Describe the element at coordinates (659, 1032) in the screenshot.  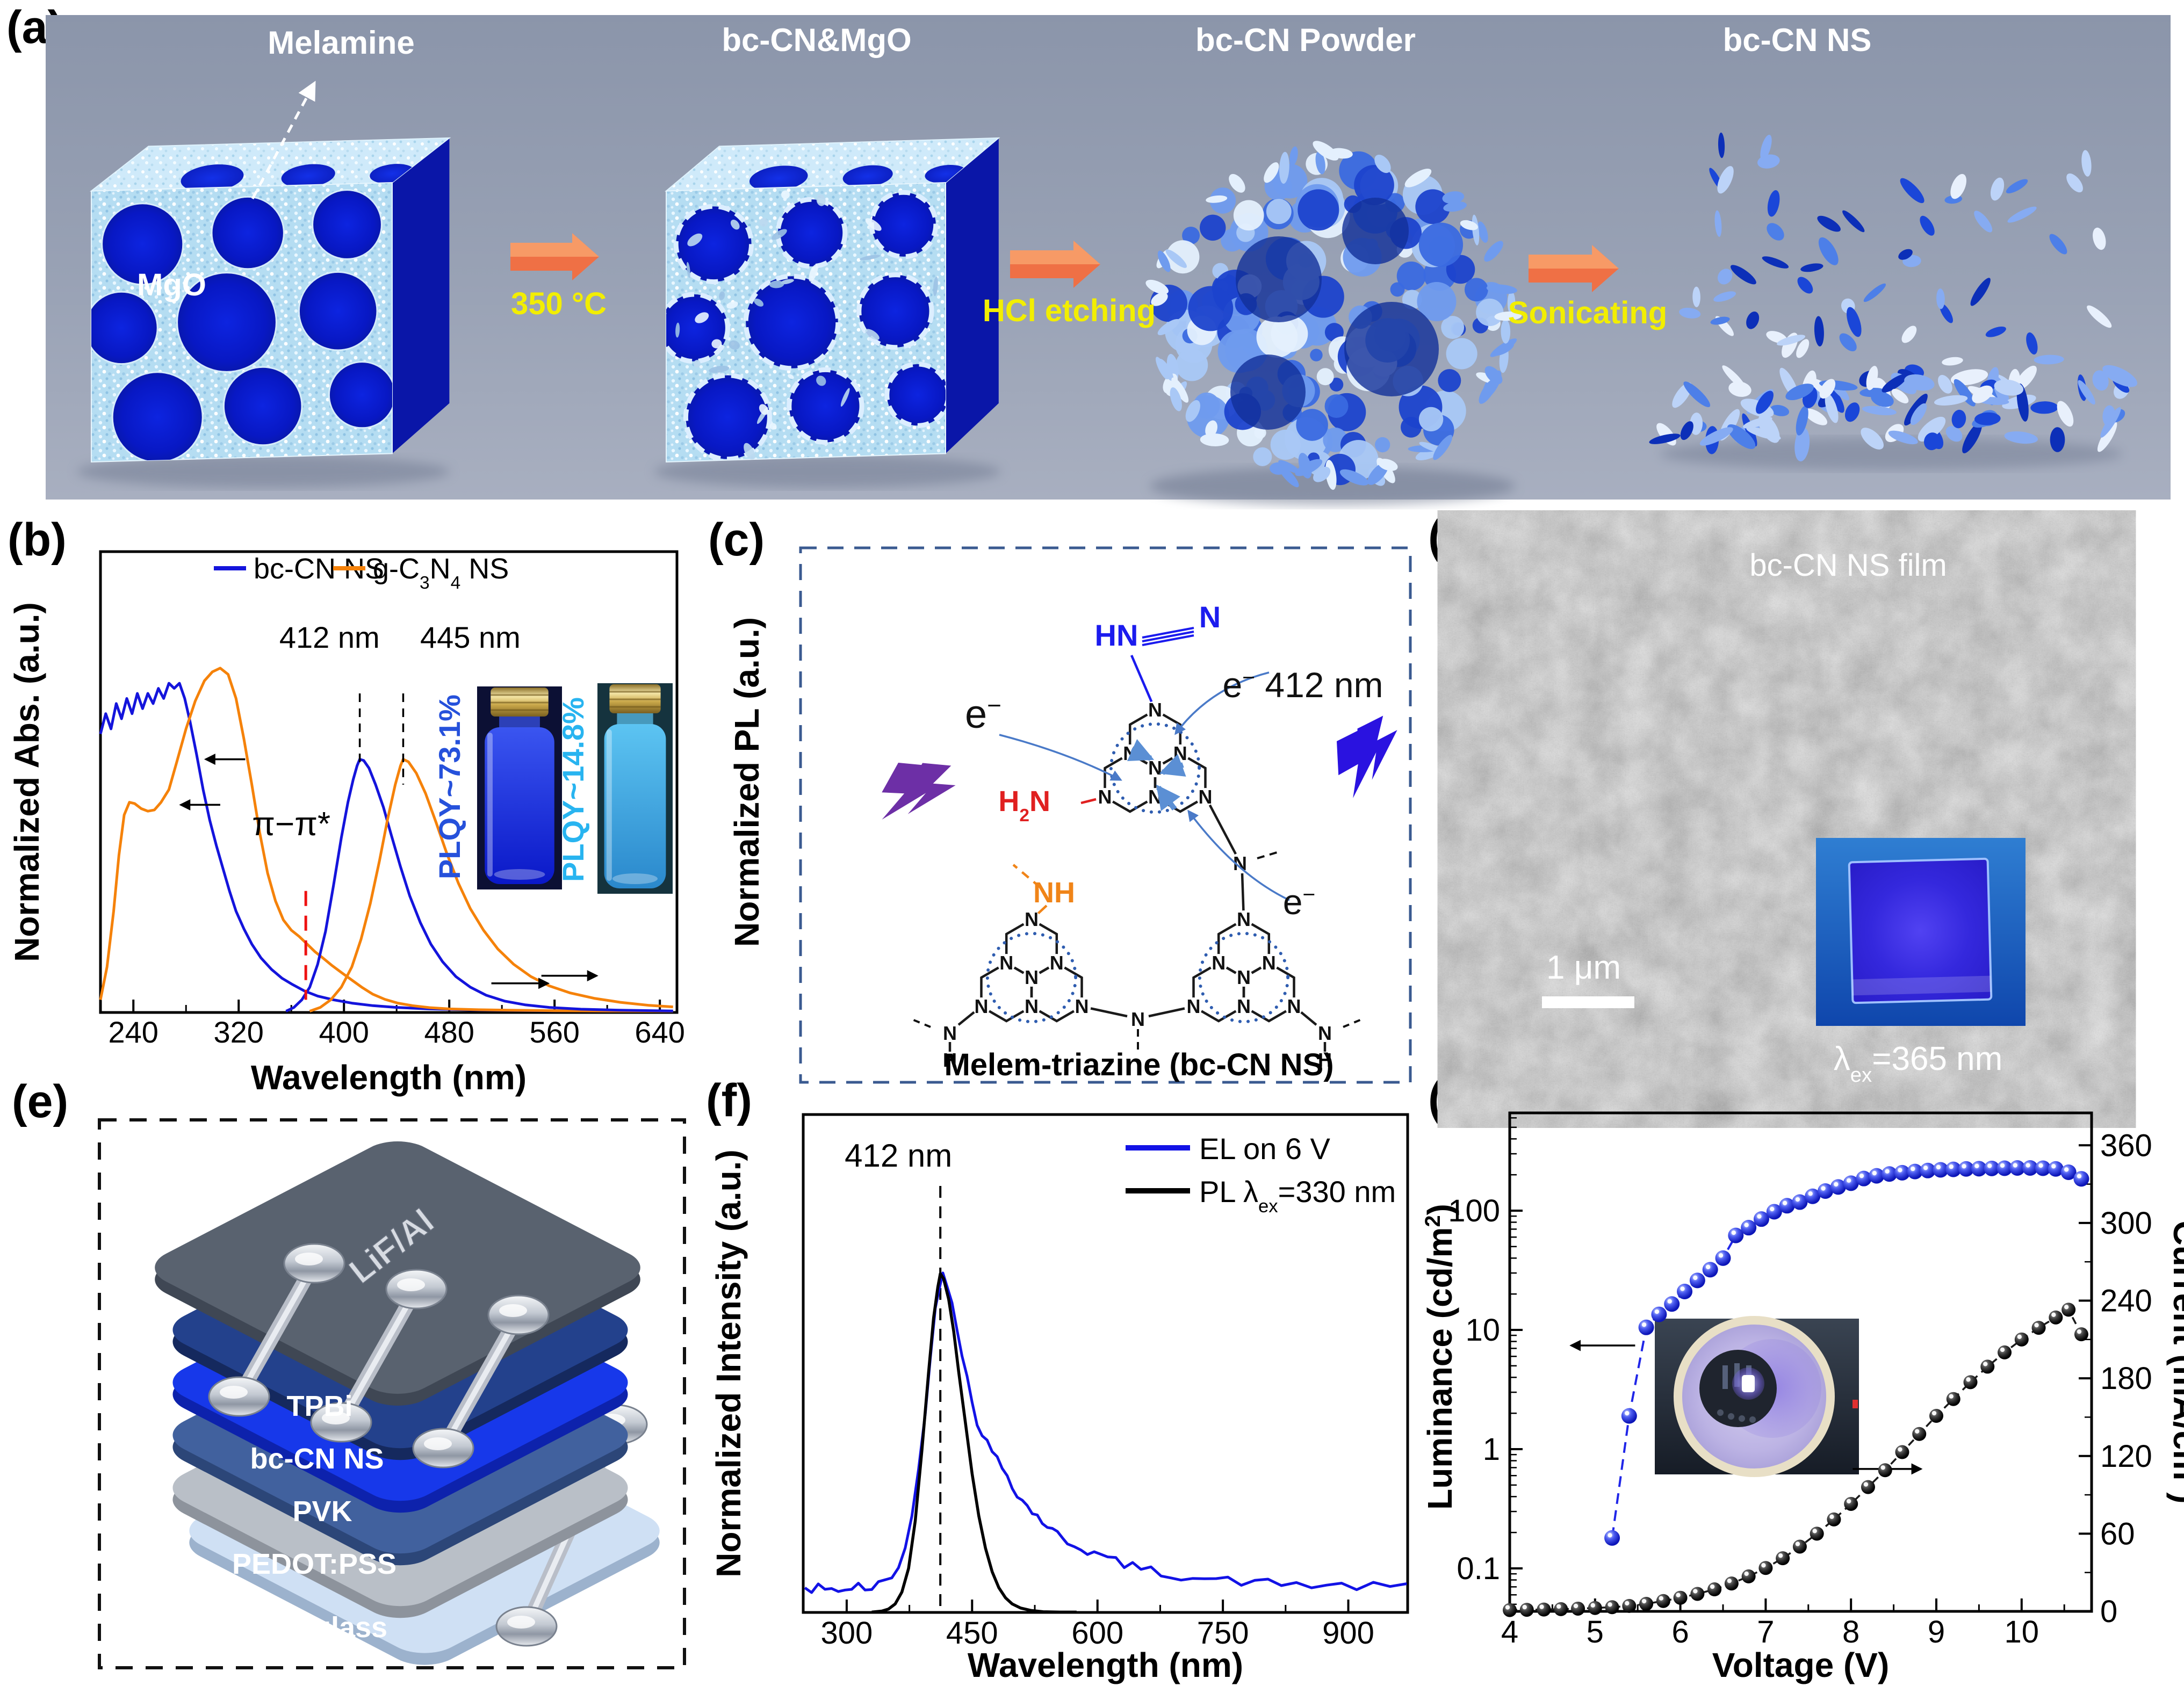
I see `svg-text: 640` at that location.